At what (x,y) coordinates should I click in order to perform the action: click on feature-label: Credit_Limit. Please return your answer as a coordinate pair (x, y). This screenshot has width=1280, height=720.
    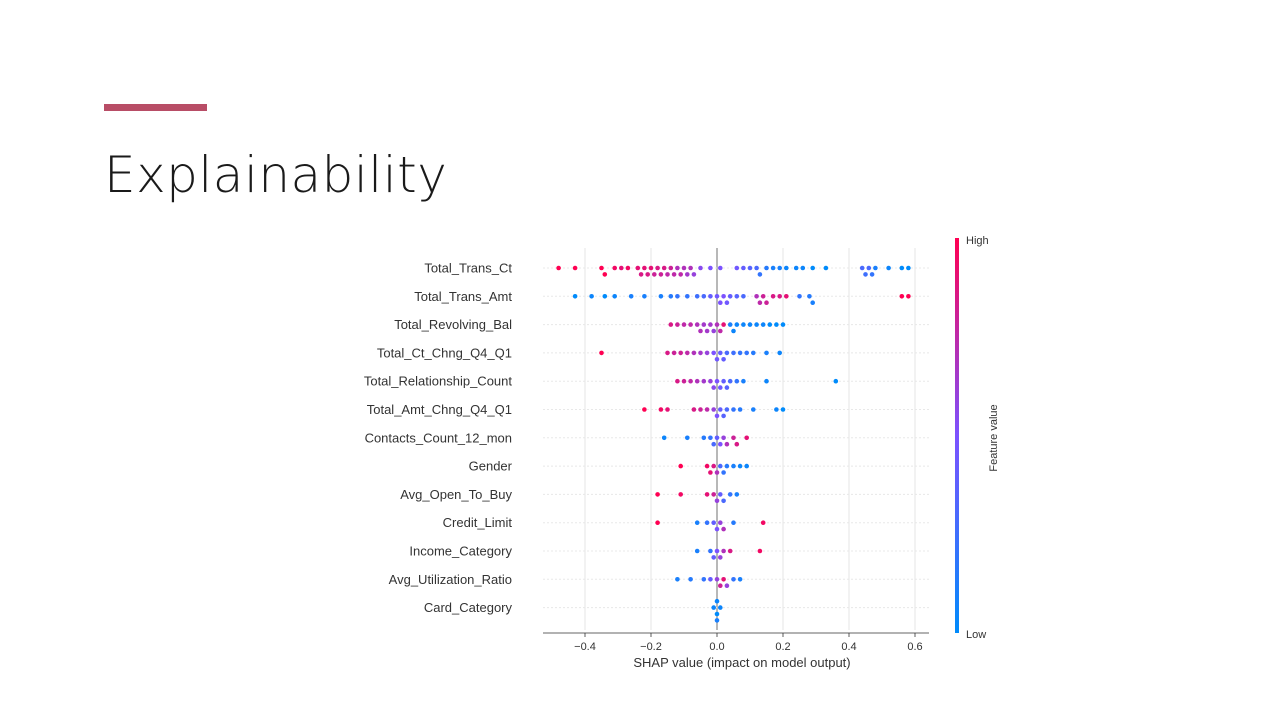
    Looking at the image, I should click on (478, 522).